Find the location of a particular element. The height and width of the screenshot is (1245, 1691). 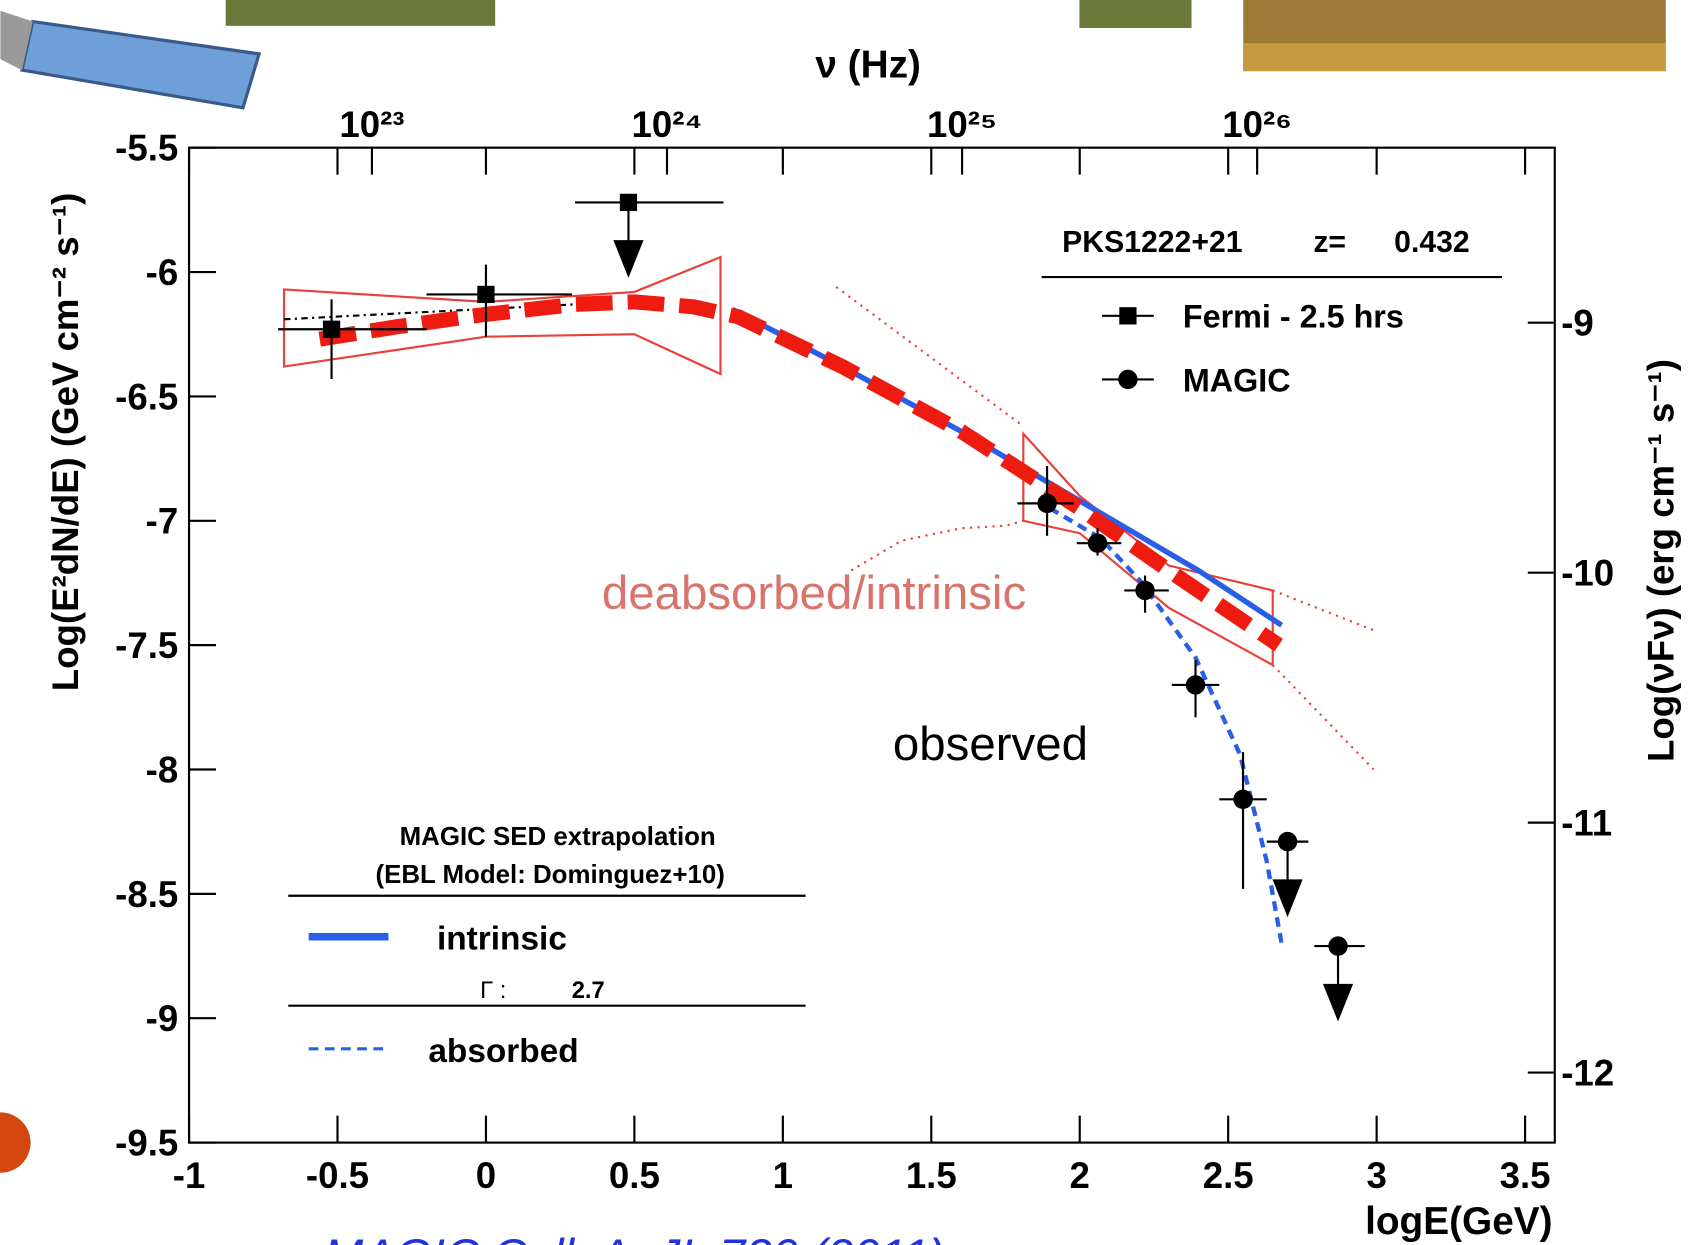

x-tick-label: -1 is located at coordinates (189, 1175).